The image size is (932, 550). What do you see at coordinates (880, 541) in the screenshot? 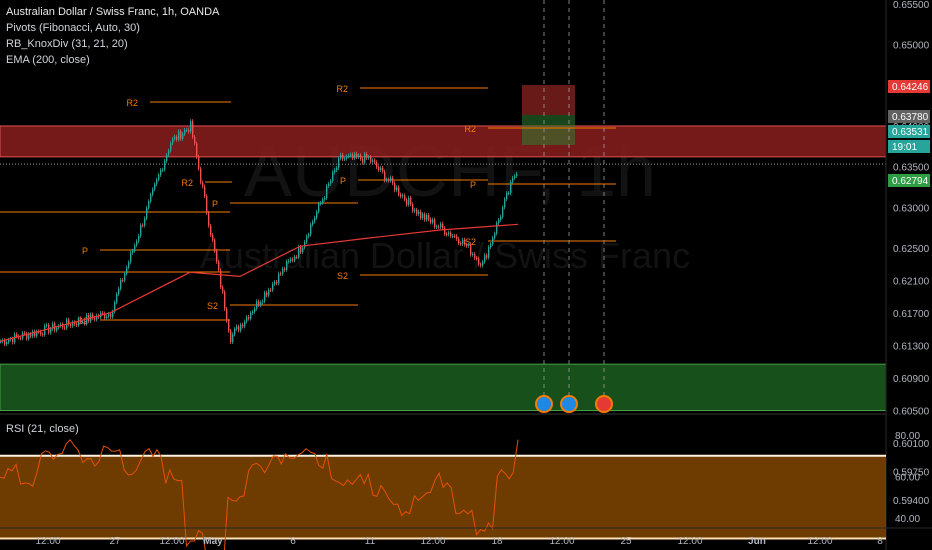
I see `time-tick: 8` at bounding box center [880, 541].